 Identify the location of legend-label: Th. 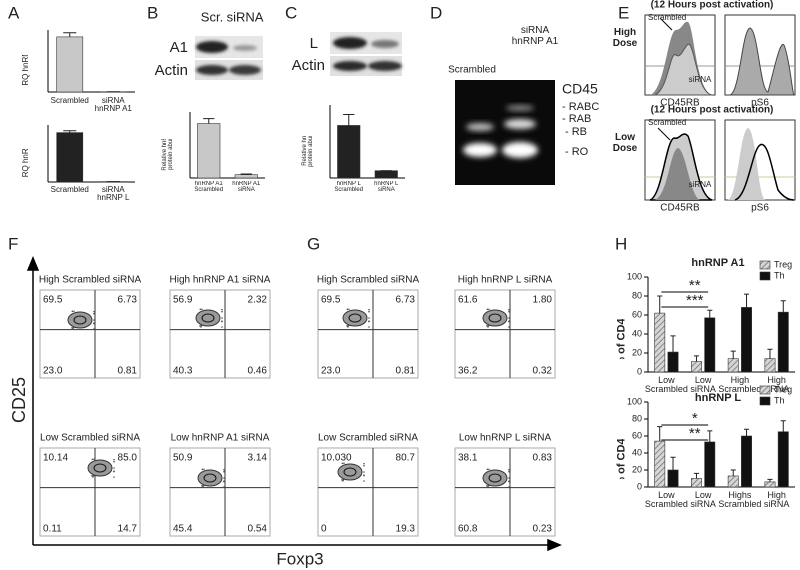
(779, 275).